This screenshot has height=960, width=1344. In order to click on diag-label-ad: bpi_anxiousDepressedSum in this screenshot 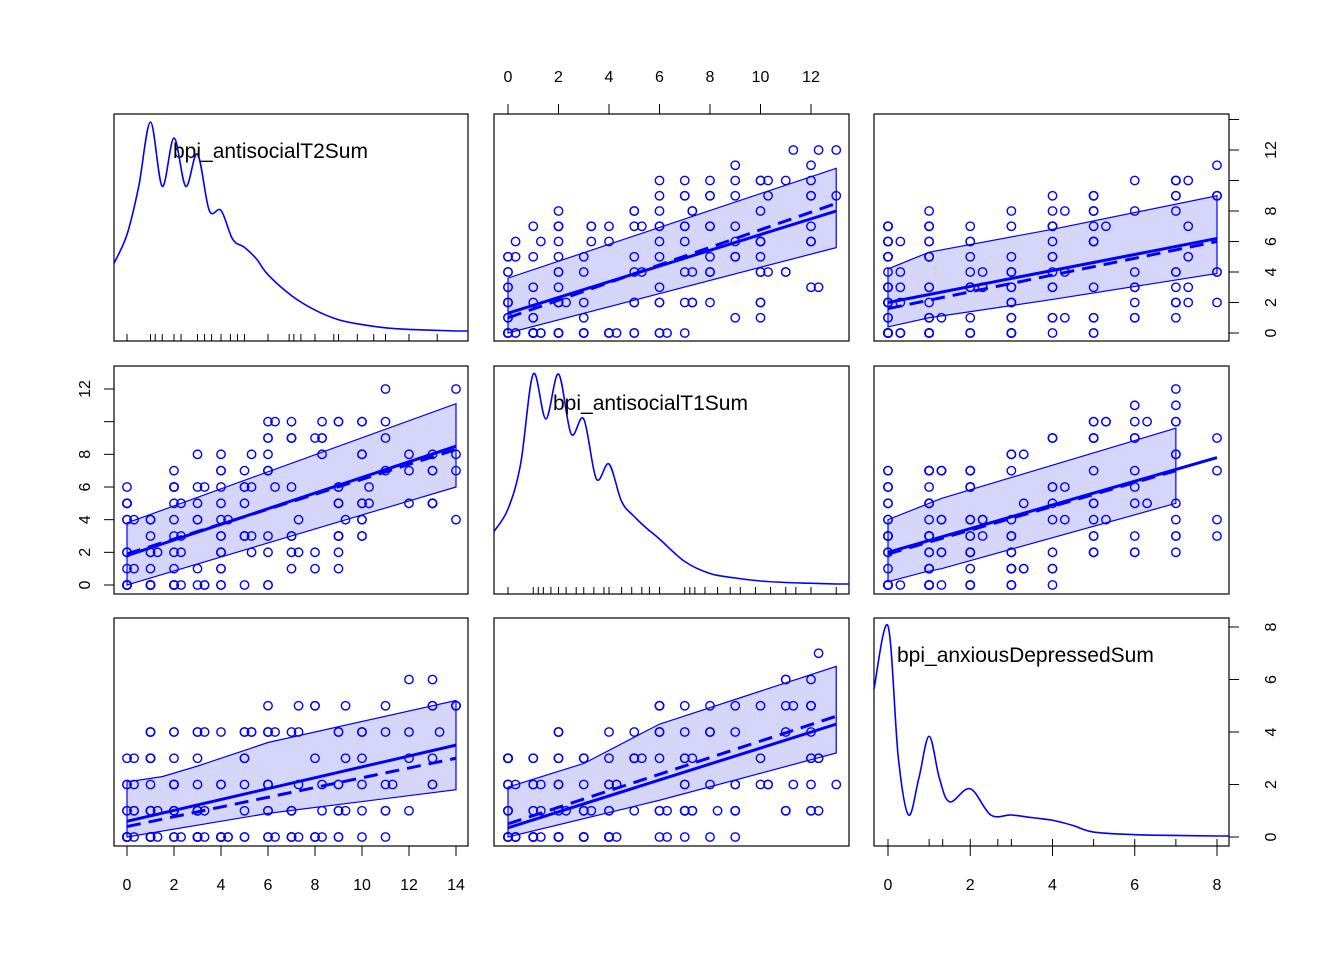, I will do `click(1025, 655)`.